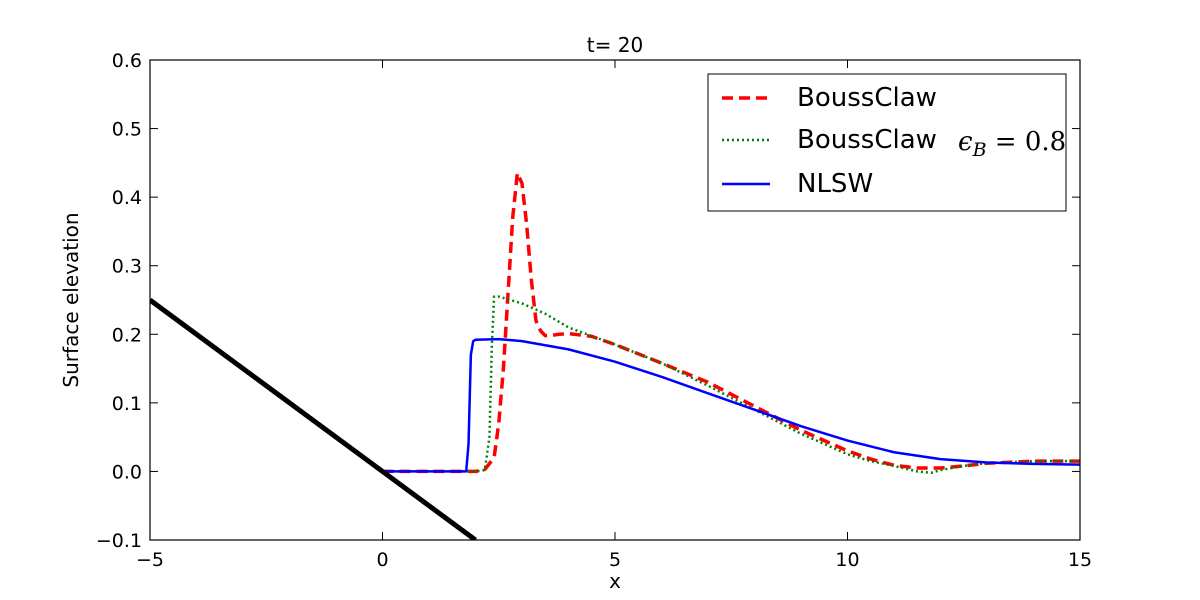  Describe the element at coordinates (615, 560) in the screenshot. I see `x-tick-label: 5` at that location.